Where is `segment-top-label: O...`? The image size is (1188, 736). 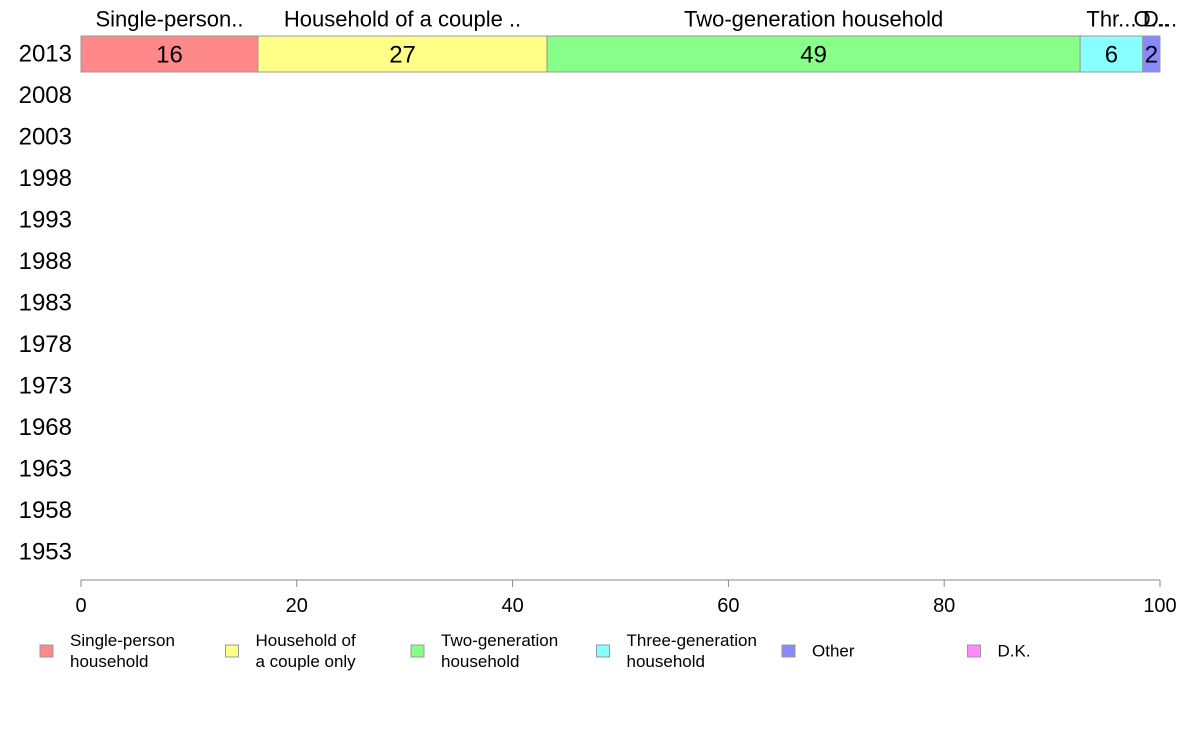 segment-top-label: O... is located at coordinates (1151, 19).